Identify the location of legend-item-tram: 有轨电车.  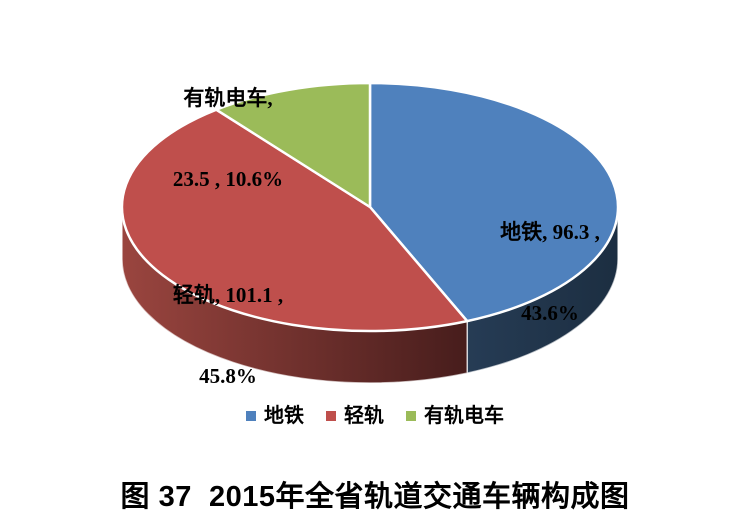
(455, 416).